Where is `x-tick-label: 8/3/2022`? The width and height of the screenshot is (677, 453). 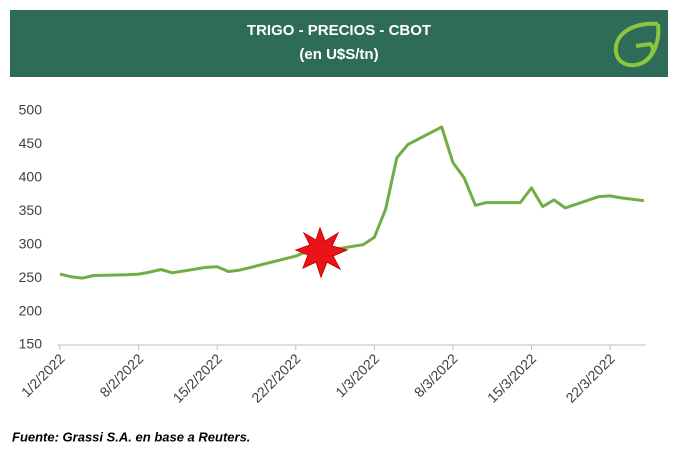 x-tick-label: 8/3/2022 is located at coordinates (436, 375).